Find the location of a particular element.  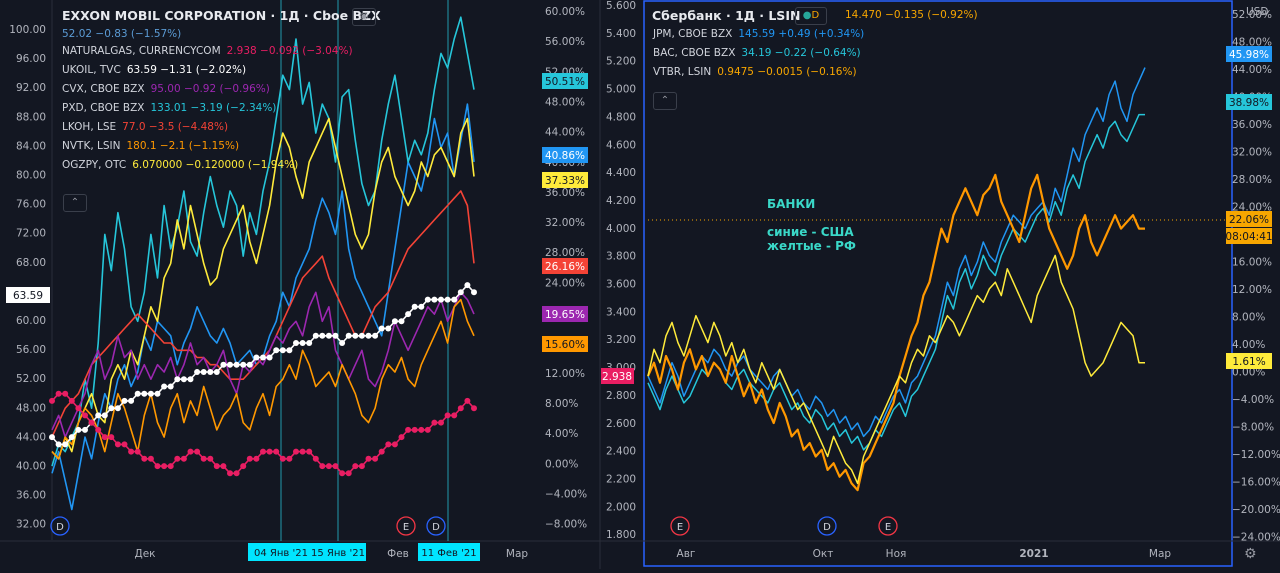

left-collapse-button: ⌃ is located at coordinates (75, 203).